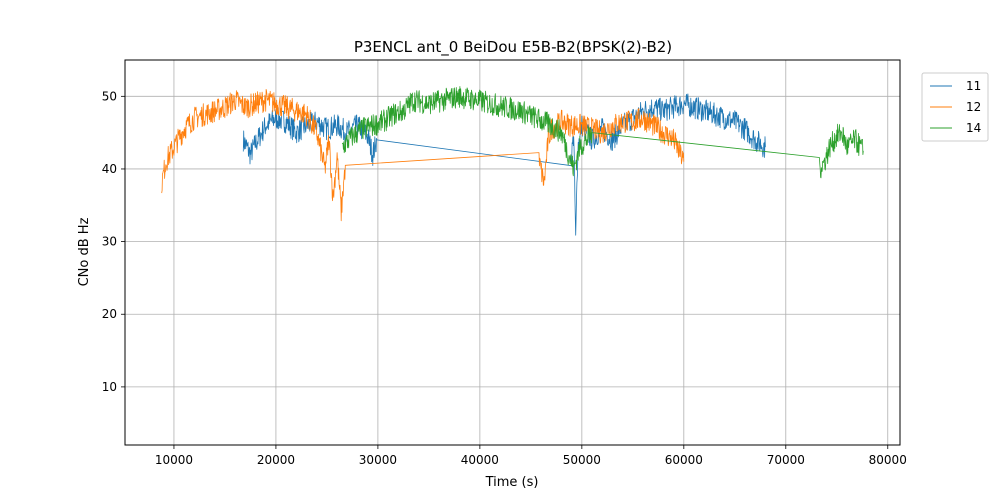 The image size is (1000, 500). What do you see at coordinates (174, 460) in the screenshot?
I see `x-tick-label: 10000` at bounding box center [174, 460].